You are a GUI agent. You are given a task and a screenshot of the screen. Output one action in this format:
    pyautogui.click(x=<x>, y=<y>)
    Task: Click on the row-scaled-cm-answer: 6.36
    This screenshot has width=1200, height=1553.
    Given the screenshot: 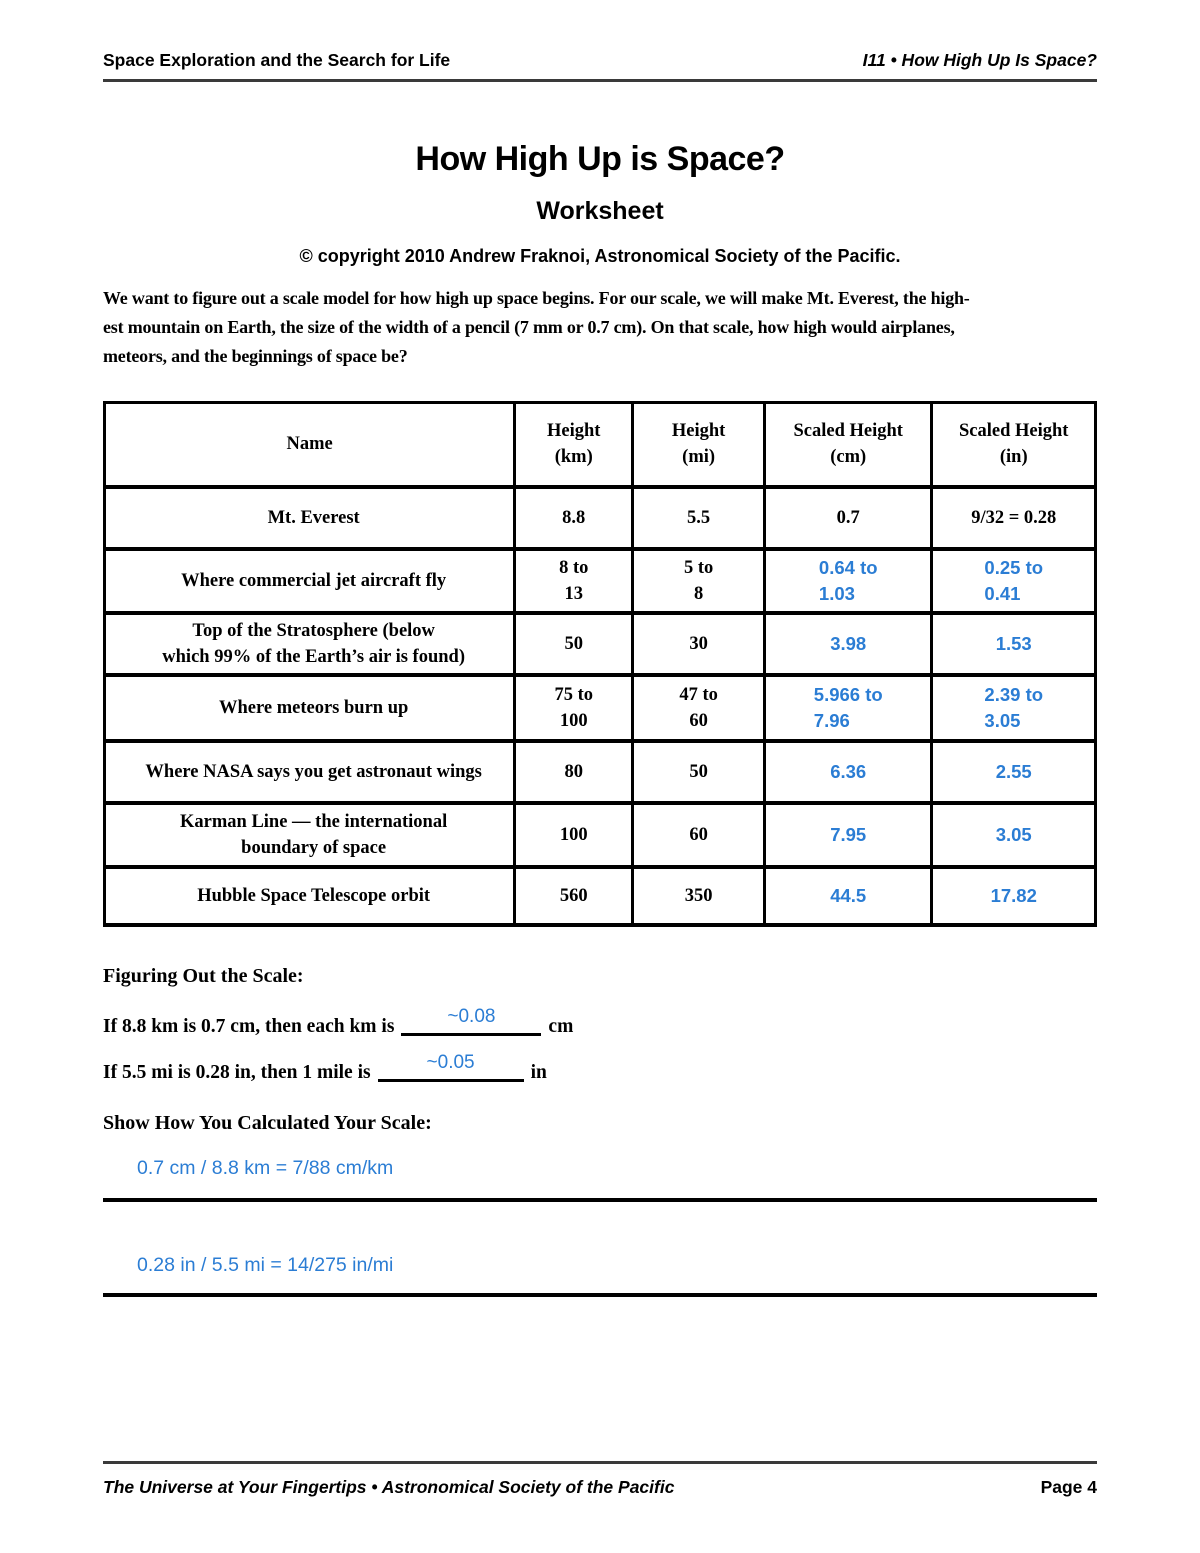 What is the action you would take?
    pyautogui.click(x=848, y=771)
    